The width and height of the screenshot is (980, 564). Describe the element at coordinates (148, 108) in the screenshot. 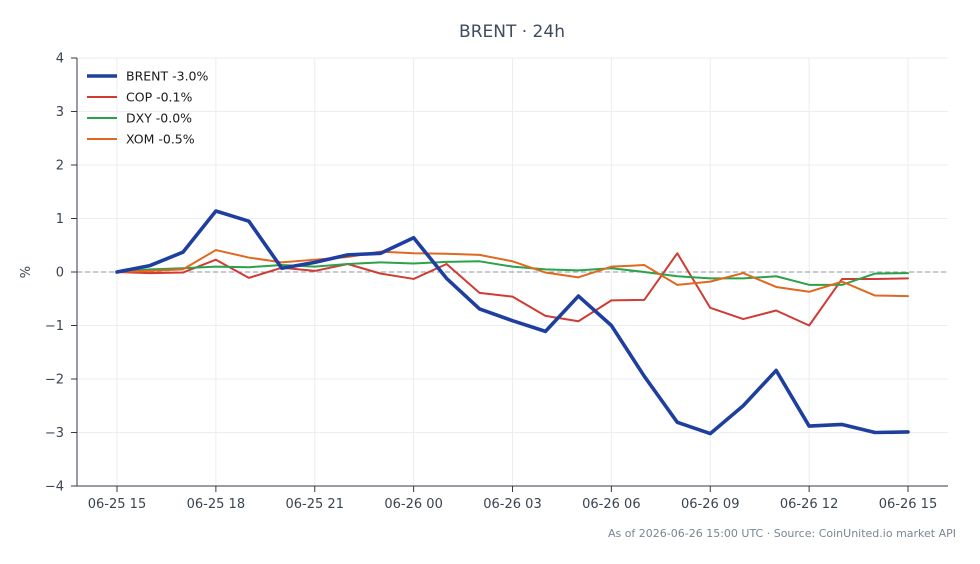

I see `legend: BRENT -3.0% COP -0.1% DXY -0.0% XOM -0.5%` at that location.